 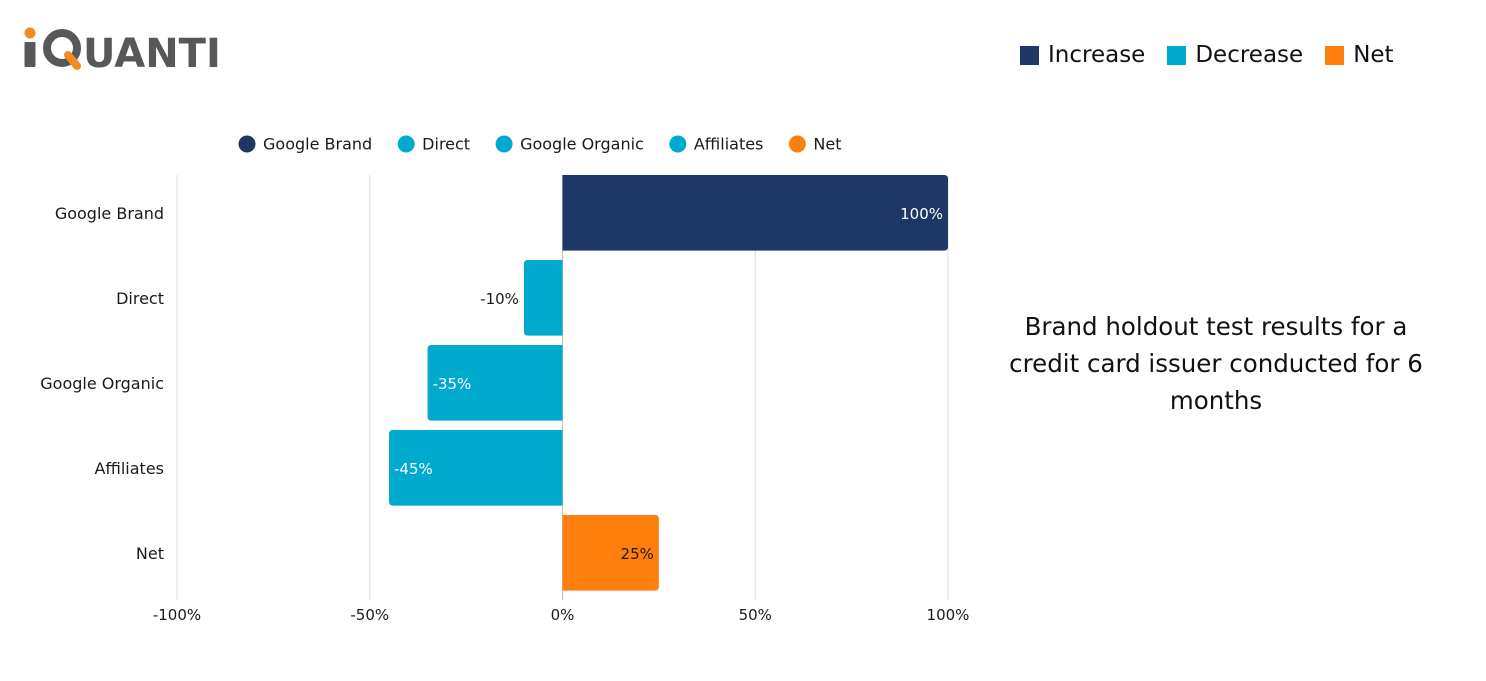 I want to click on x-tick-label: 50%, so click(x=755, y=615).